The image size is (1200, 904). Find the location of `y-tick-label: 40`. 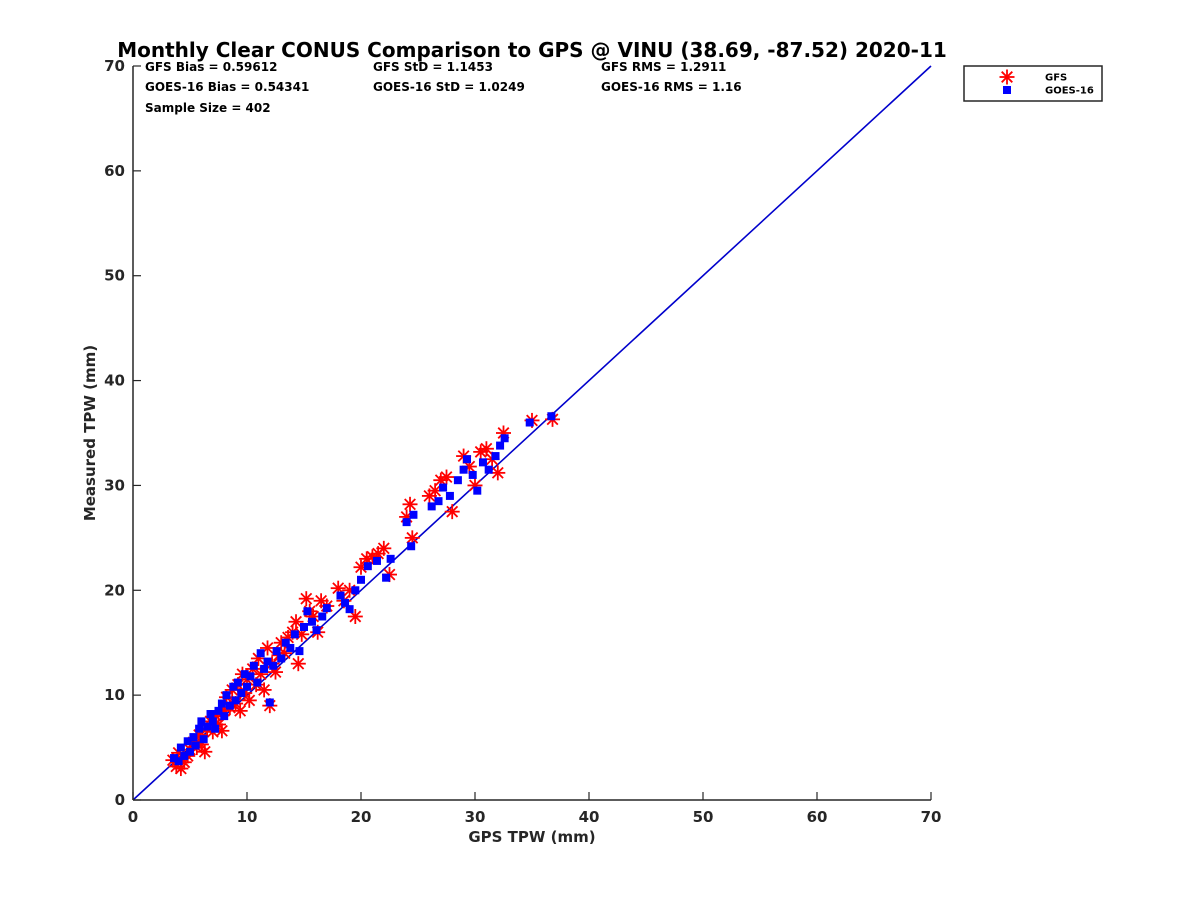

y-tick-label: 40 is located at coordinates (114, 381).